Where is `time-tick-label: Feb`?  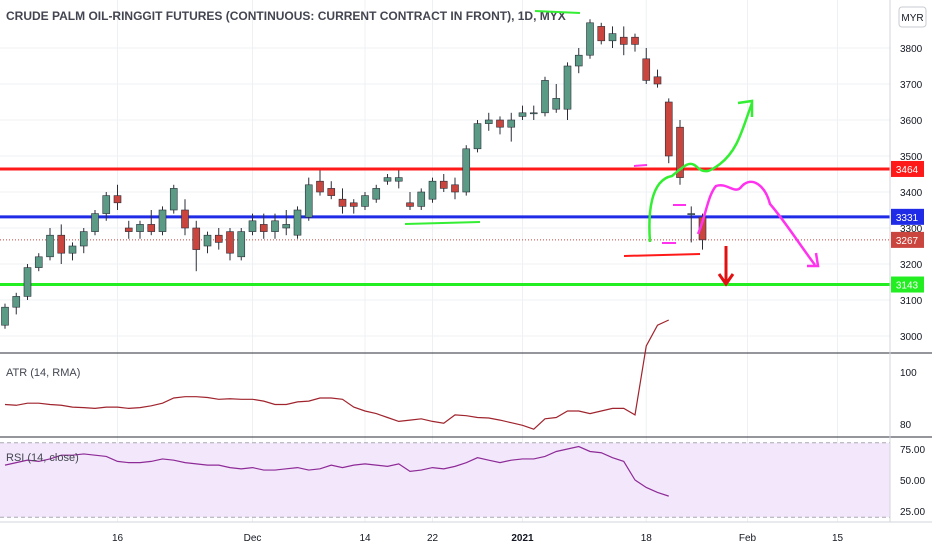
time-tick-label: Feb is located at coordinates (748, 538).